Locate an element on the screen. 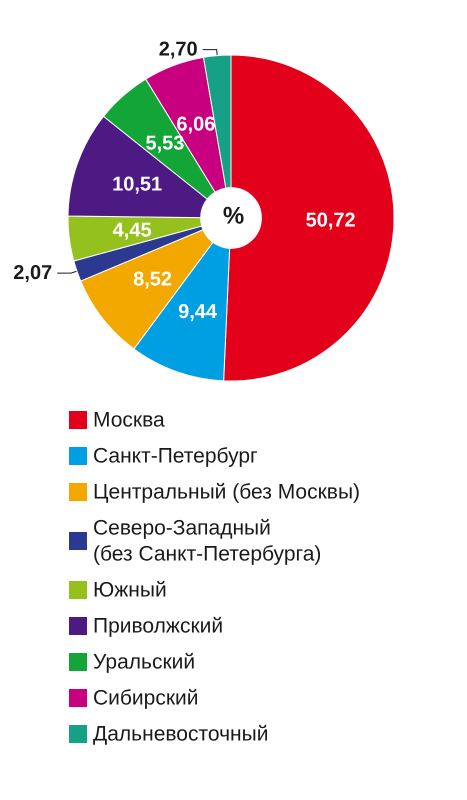  legend-label: Уральский is located at coordinates (144, 662).